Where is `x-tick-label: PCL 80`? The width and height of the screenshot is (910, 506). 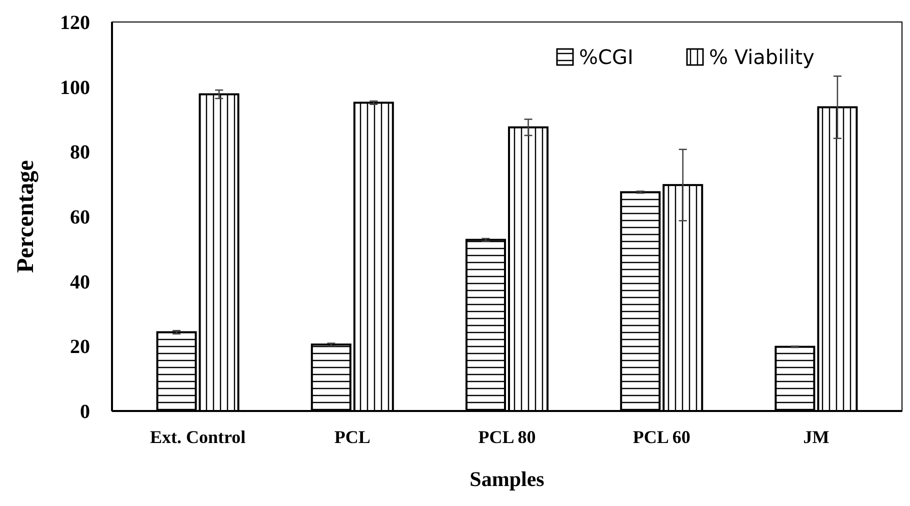 x-tick-label: PCL 80 is located at coordinates (507, 437).